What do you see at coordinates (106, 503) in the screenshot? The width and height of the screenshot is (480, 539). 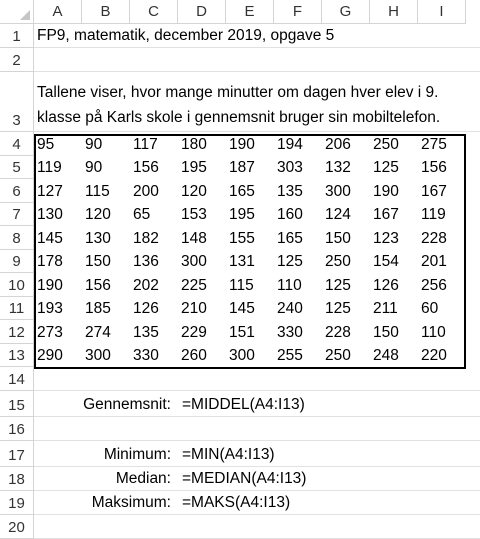 I see `maximum-label: Maksimum:` at bounding box center [106, 503].